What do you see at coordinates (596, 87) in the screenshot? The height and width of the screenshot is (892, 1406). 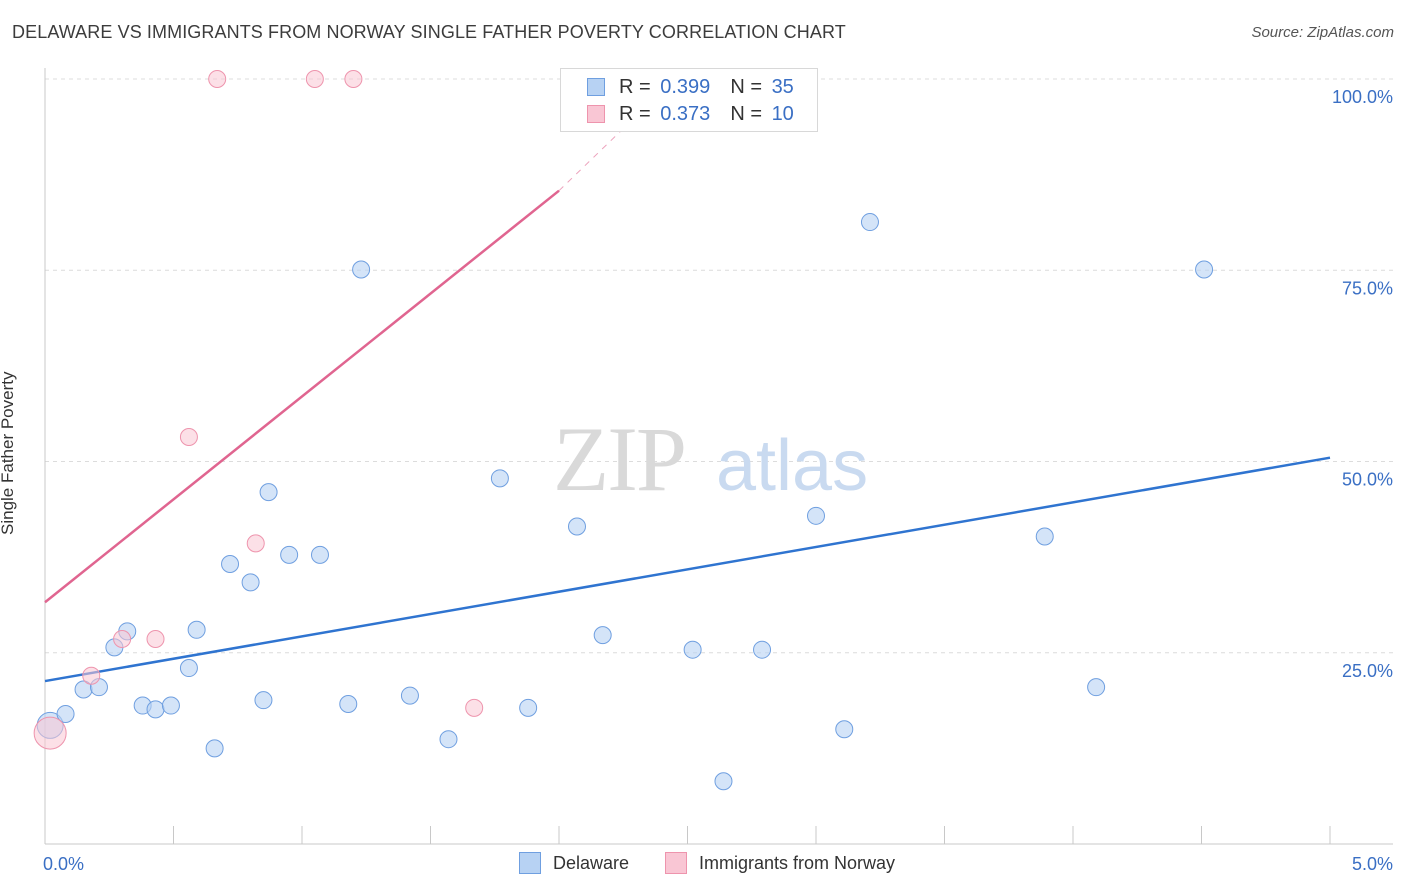 I see `legend-swatch-delaware` at bounding box center [596, 87].